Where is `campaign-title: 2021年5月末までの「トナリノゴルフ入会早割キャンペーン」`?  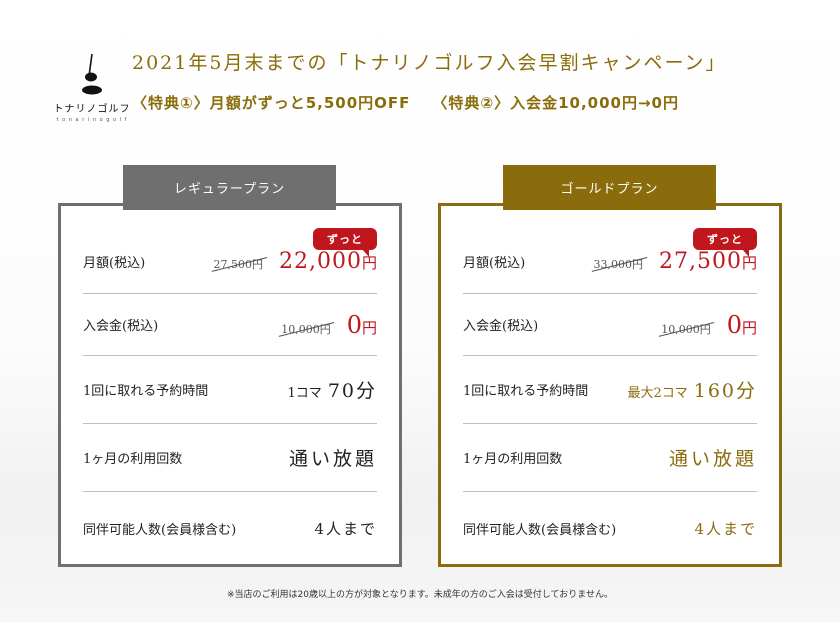
campaign-title: 2021年5月末までの「トナリノゴルフ入会早割キャンペーン」 is located at coordinates (429, 63).